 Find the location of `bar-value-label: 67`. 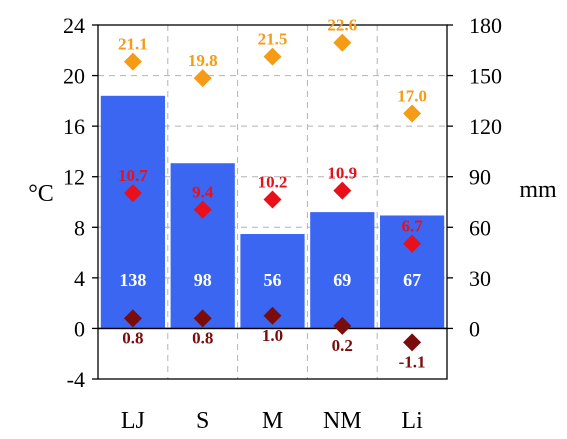

bar-value-label: 67 is located at coordinates (412, 280).